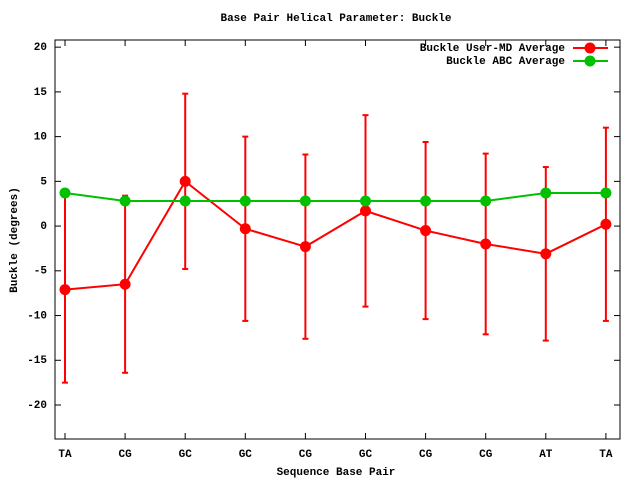 This screenshot has width=640, height=480. Describe the element at coordinates (15, 240) in the screenshot. I see `y-axis-label: Buckle (degrees)` at that location.